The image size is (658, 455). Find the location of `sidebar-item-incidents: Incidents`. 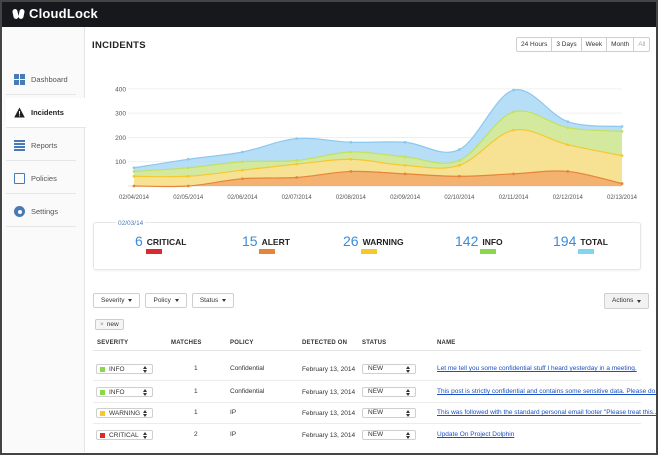

sidebar-item-incidents: Incidents is located at coordinates (49, 113).